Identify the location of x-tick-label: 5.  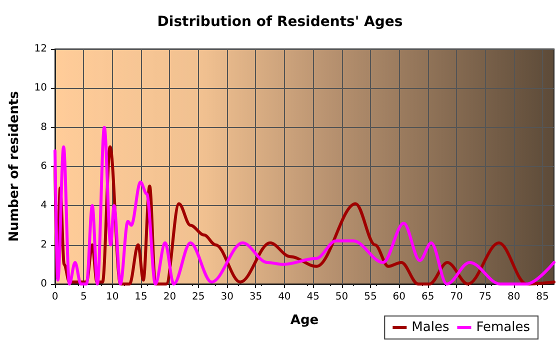
(83, 297).